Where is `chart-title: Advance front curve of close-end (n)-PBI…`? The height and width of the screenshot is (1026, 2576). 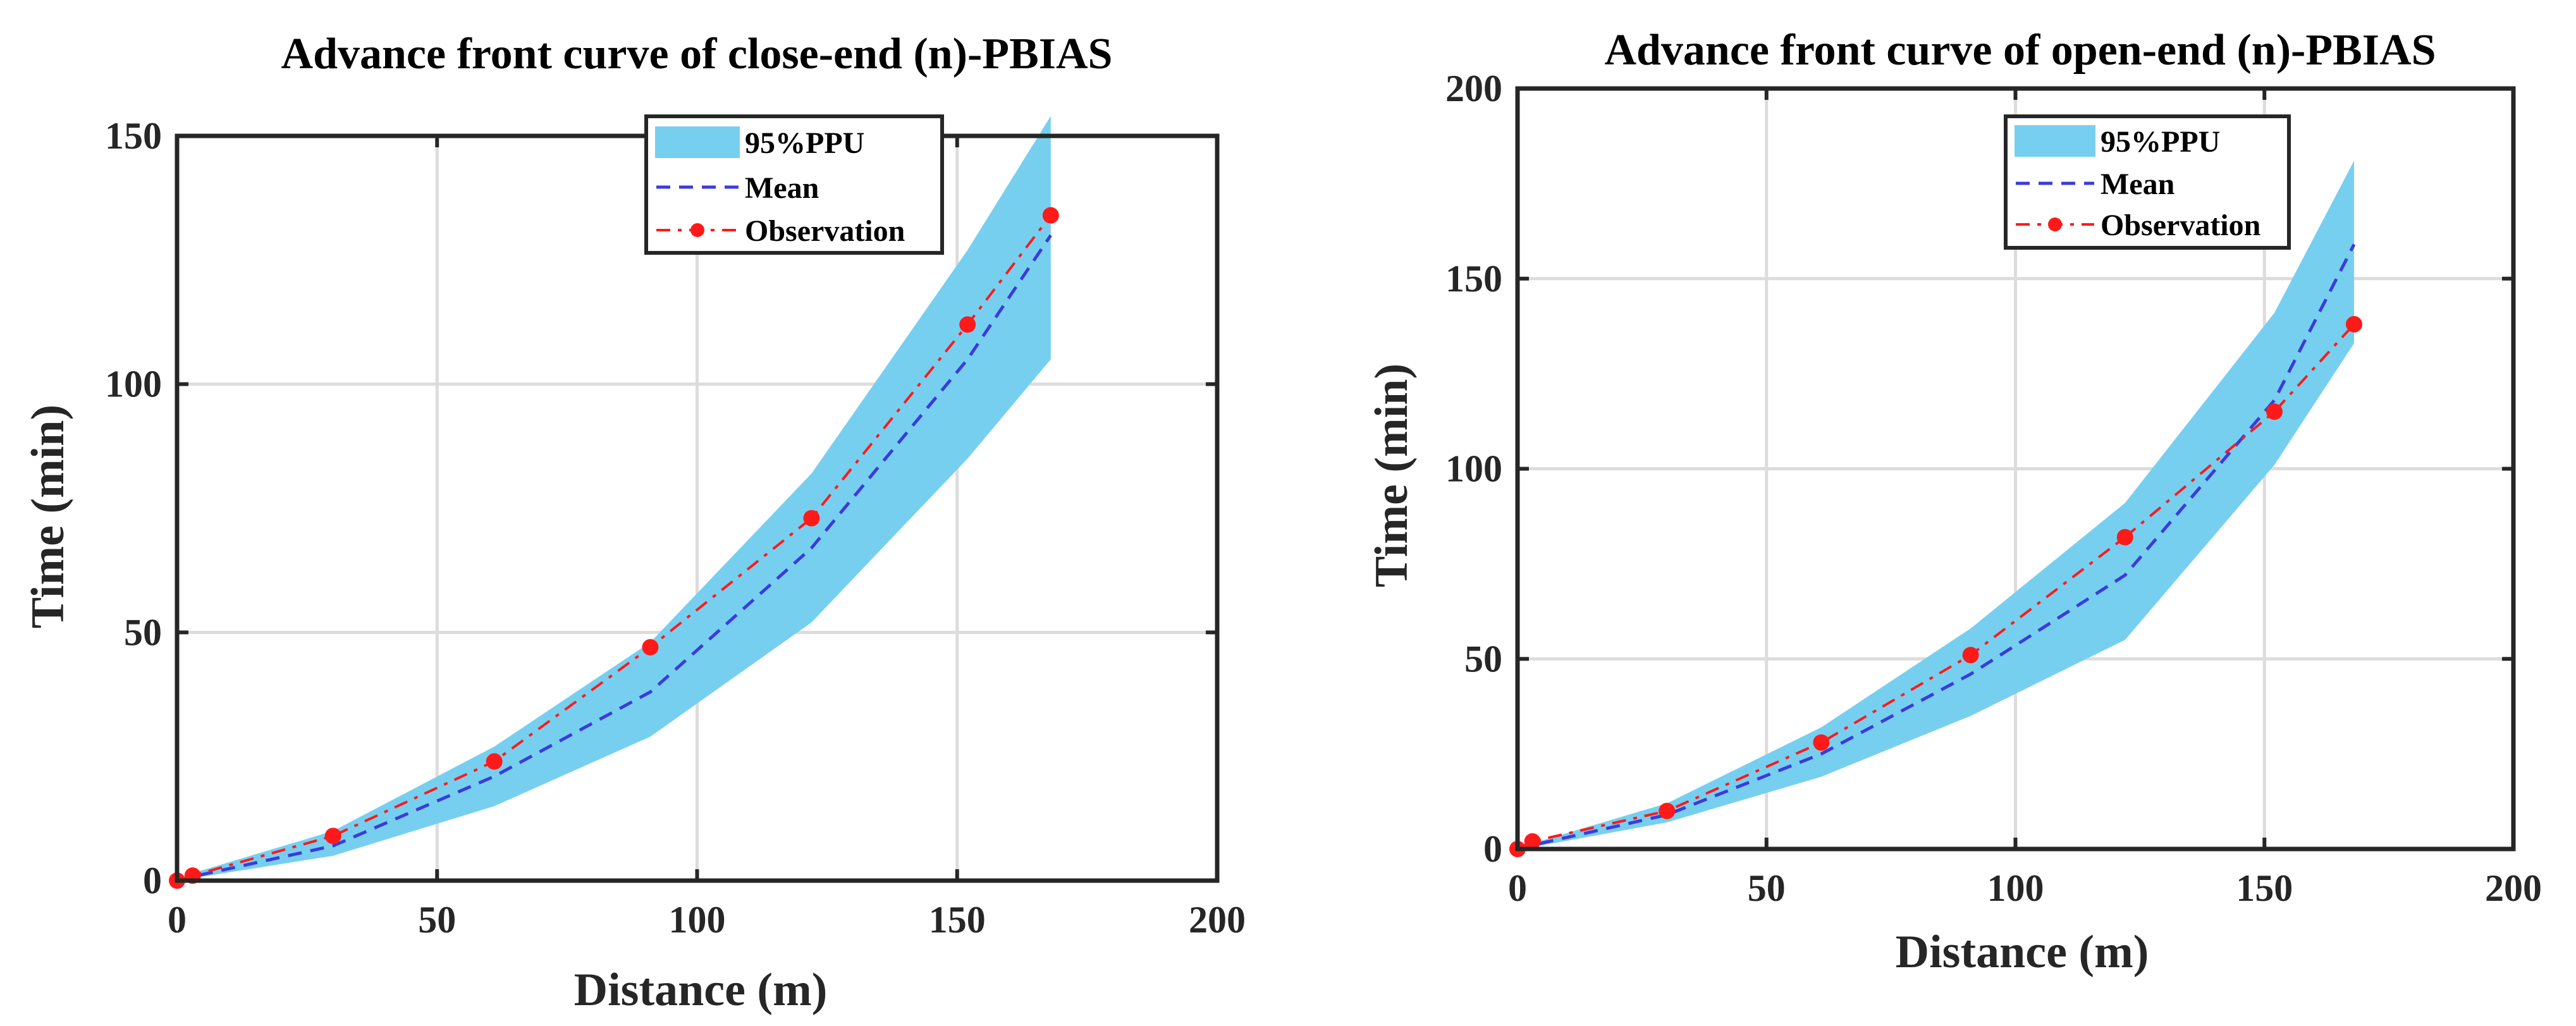
chart-title: Advance front curve of close-end (n)-PBI… is located at coordinates (697, 54).